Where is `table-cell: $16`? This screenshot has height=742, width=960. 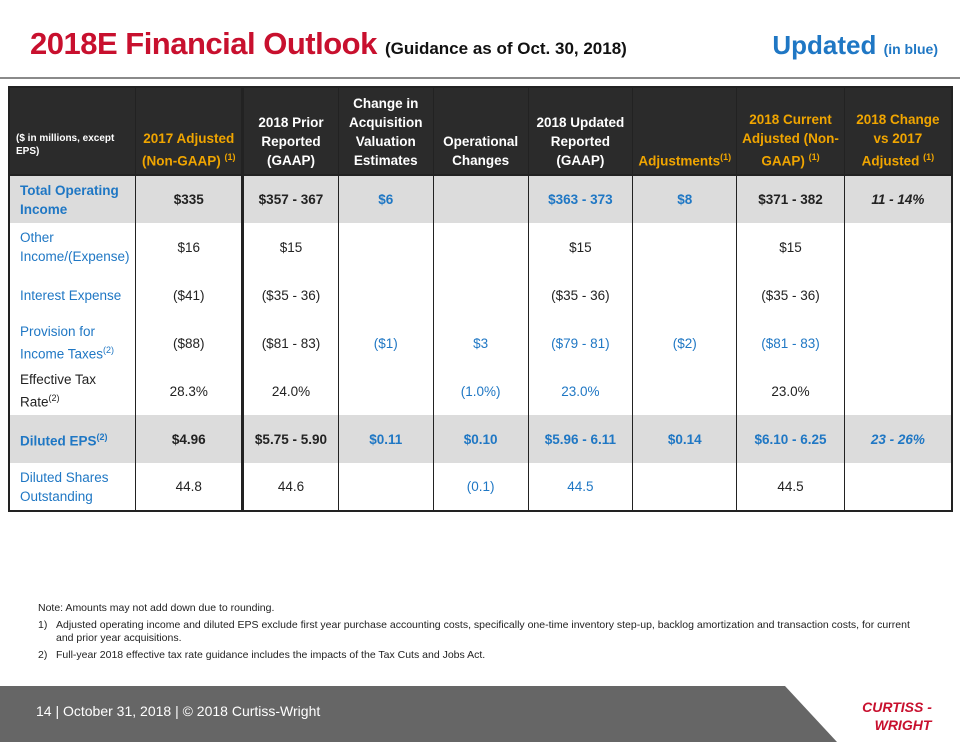 table-cell: $16 is located at coordinates (189, 247).